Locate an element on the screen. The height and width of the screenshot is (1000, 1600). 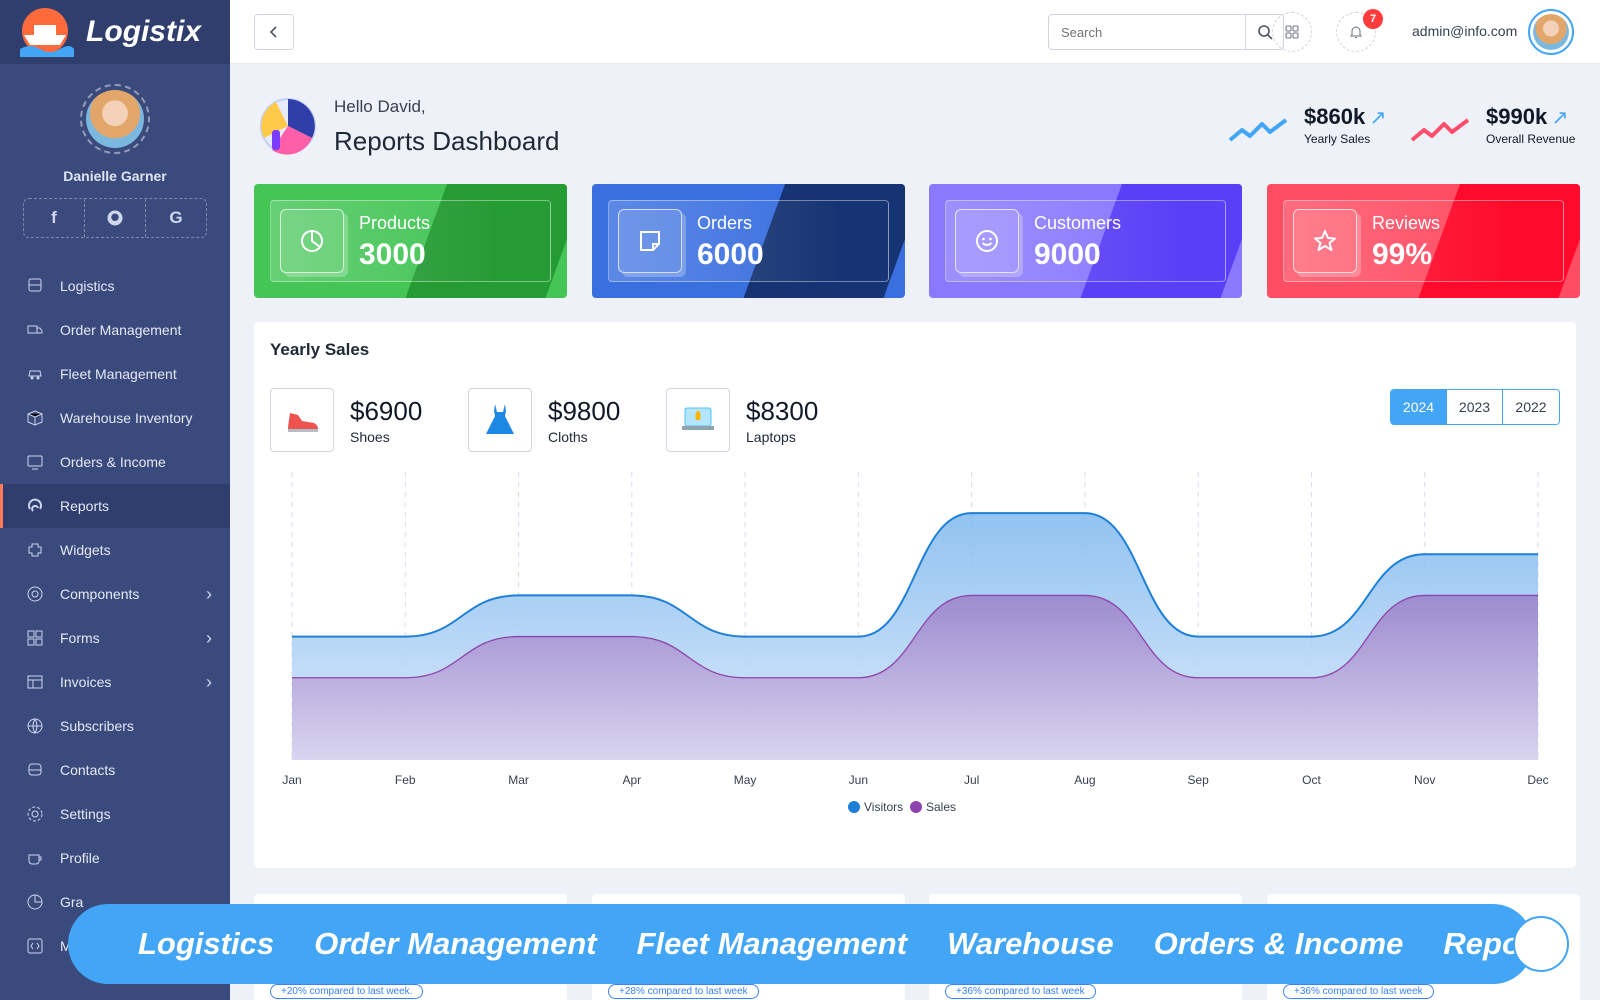
notification-badge: 7 is located at coordinates (1373, 19).